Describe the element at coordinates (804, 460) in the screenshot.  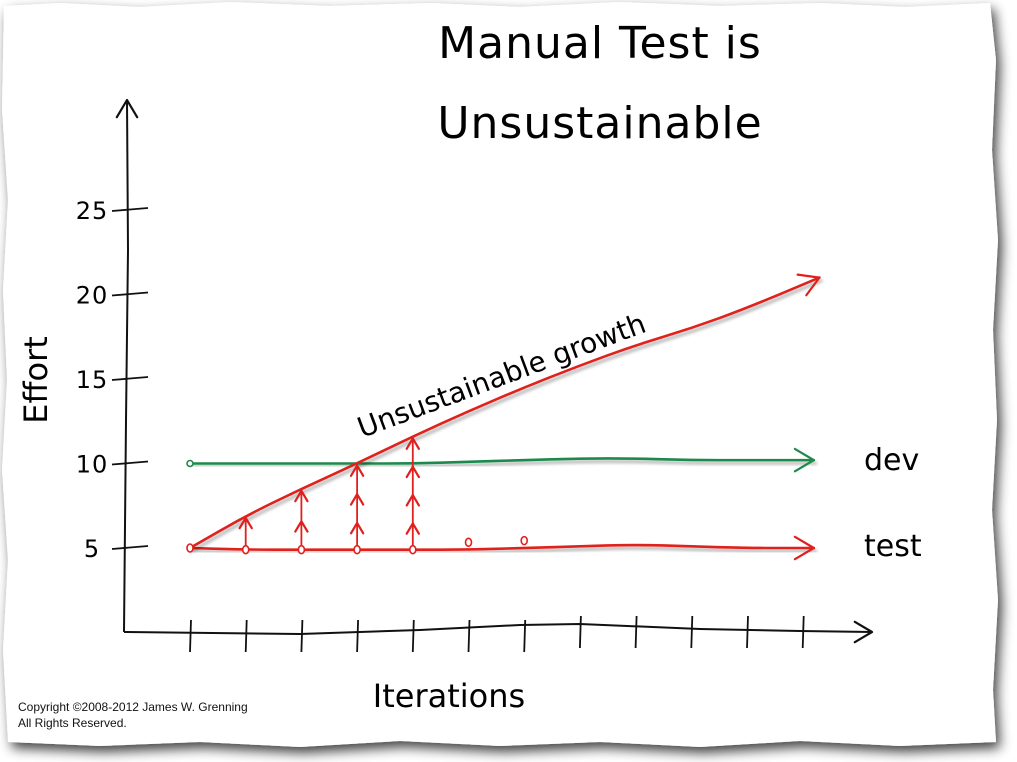
I see `series-line-dev-arrow` at that location.